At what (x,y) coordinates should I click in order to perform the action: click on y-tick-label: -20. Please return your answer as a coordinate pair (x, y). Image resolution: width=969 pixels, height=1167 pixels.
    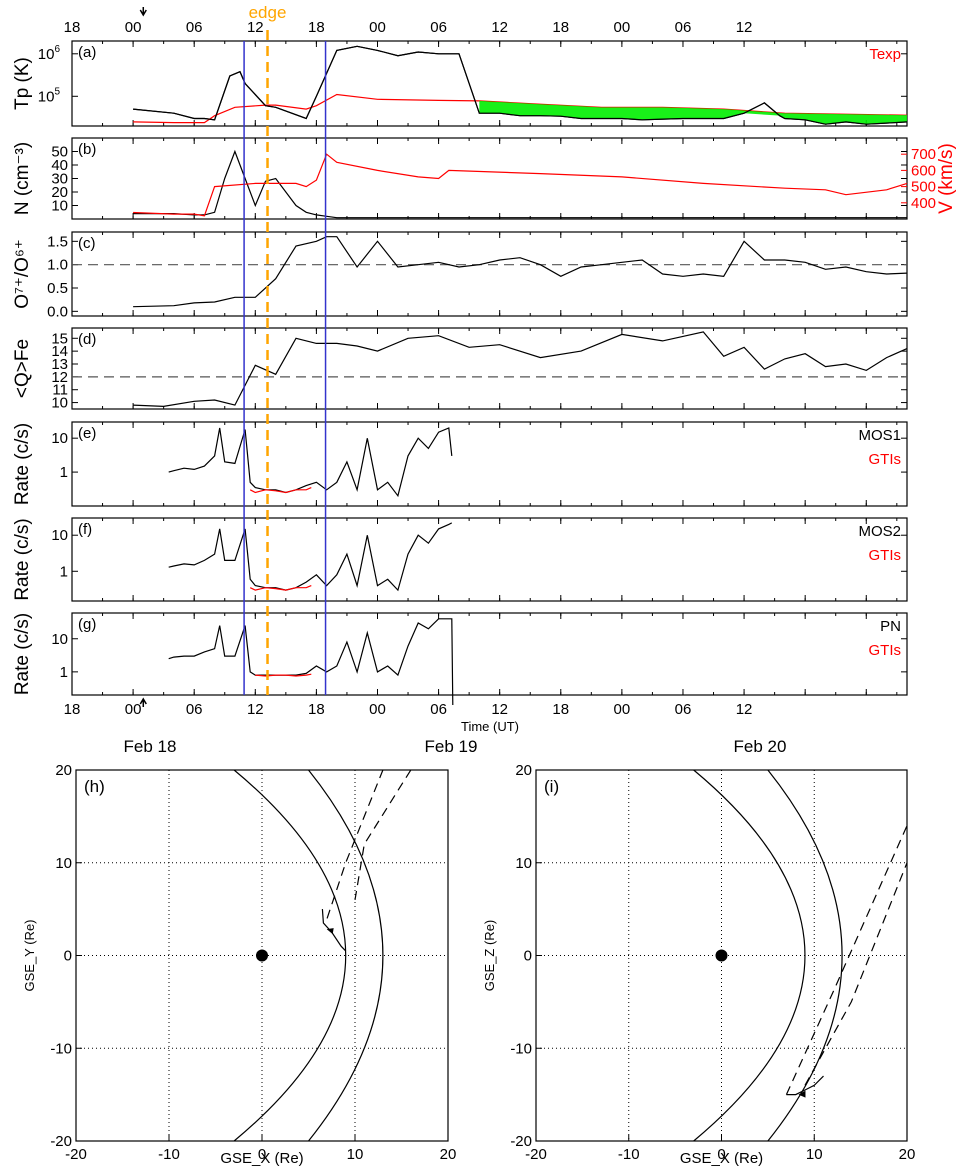
    Looking at the image, I should click on (61, 1141).